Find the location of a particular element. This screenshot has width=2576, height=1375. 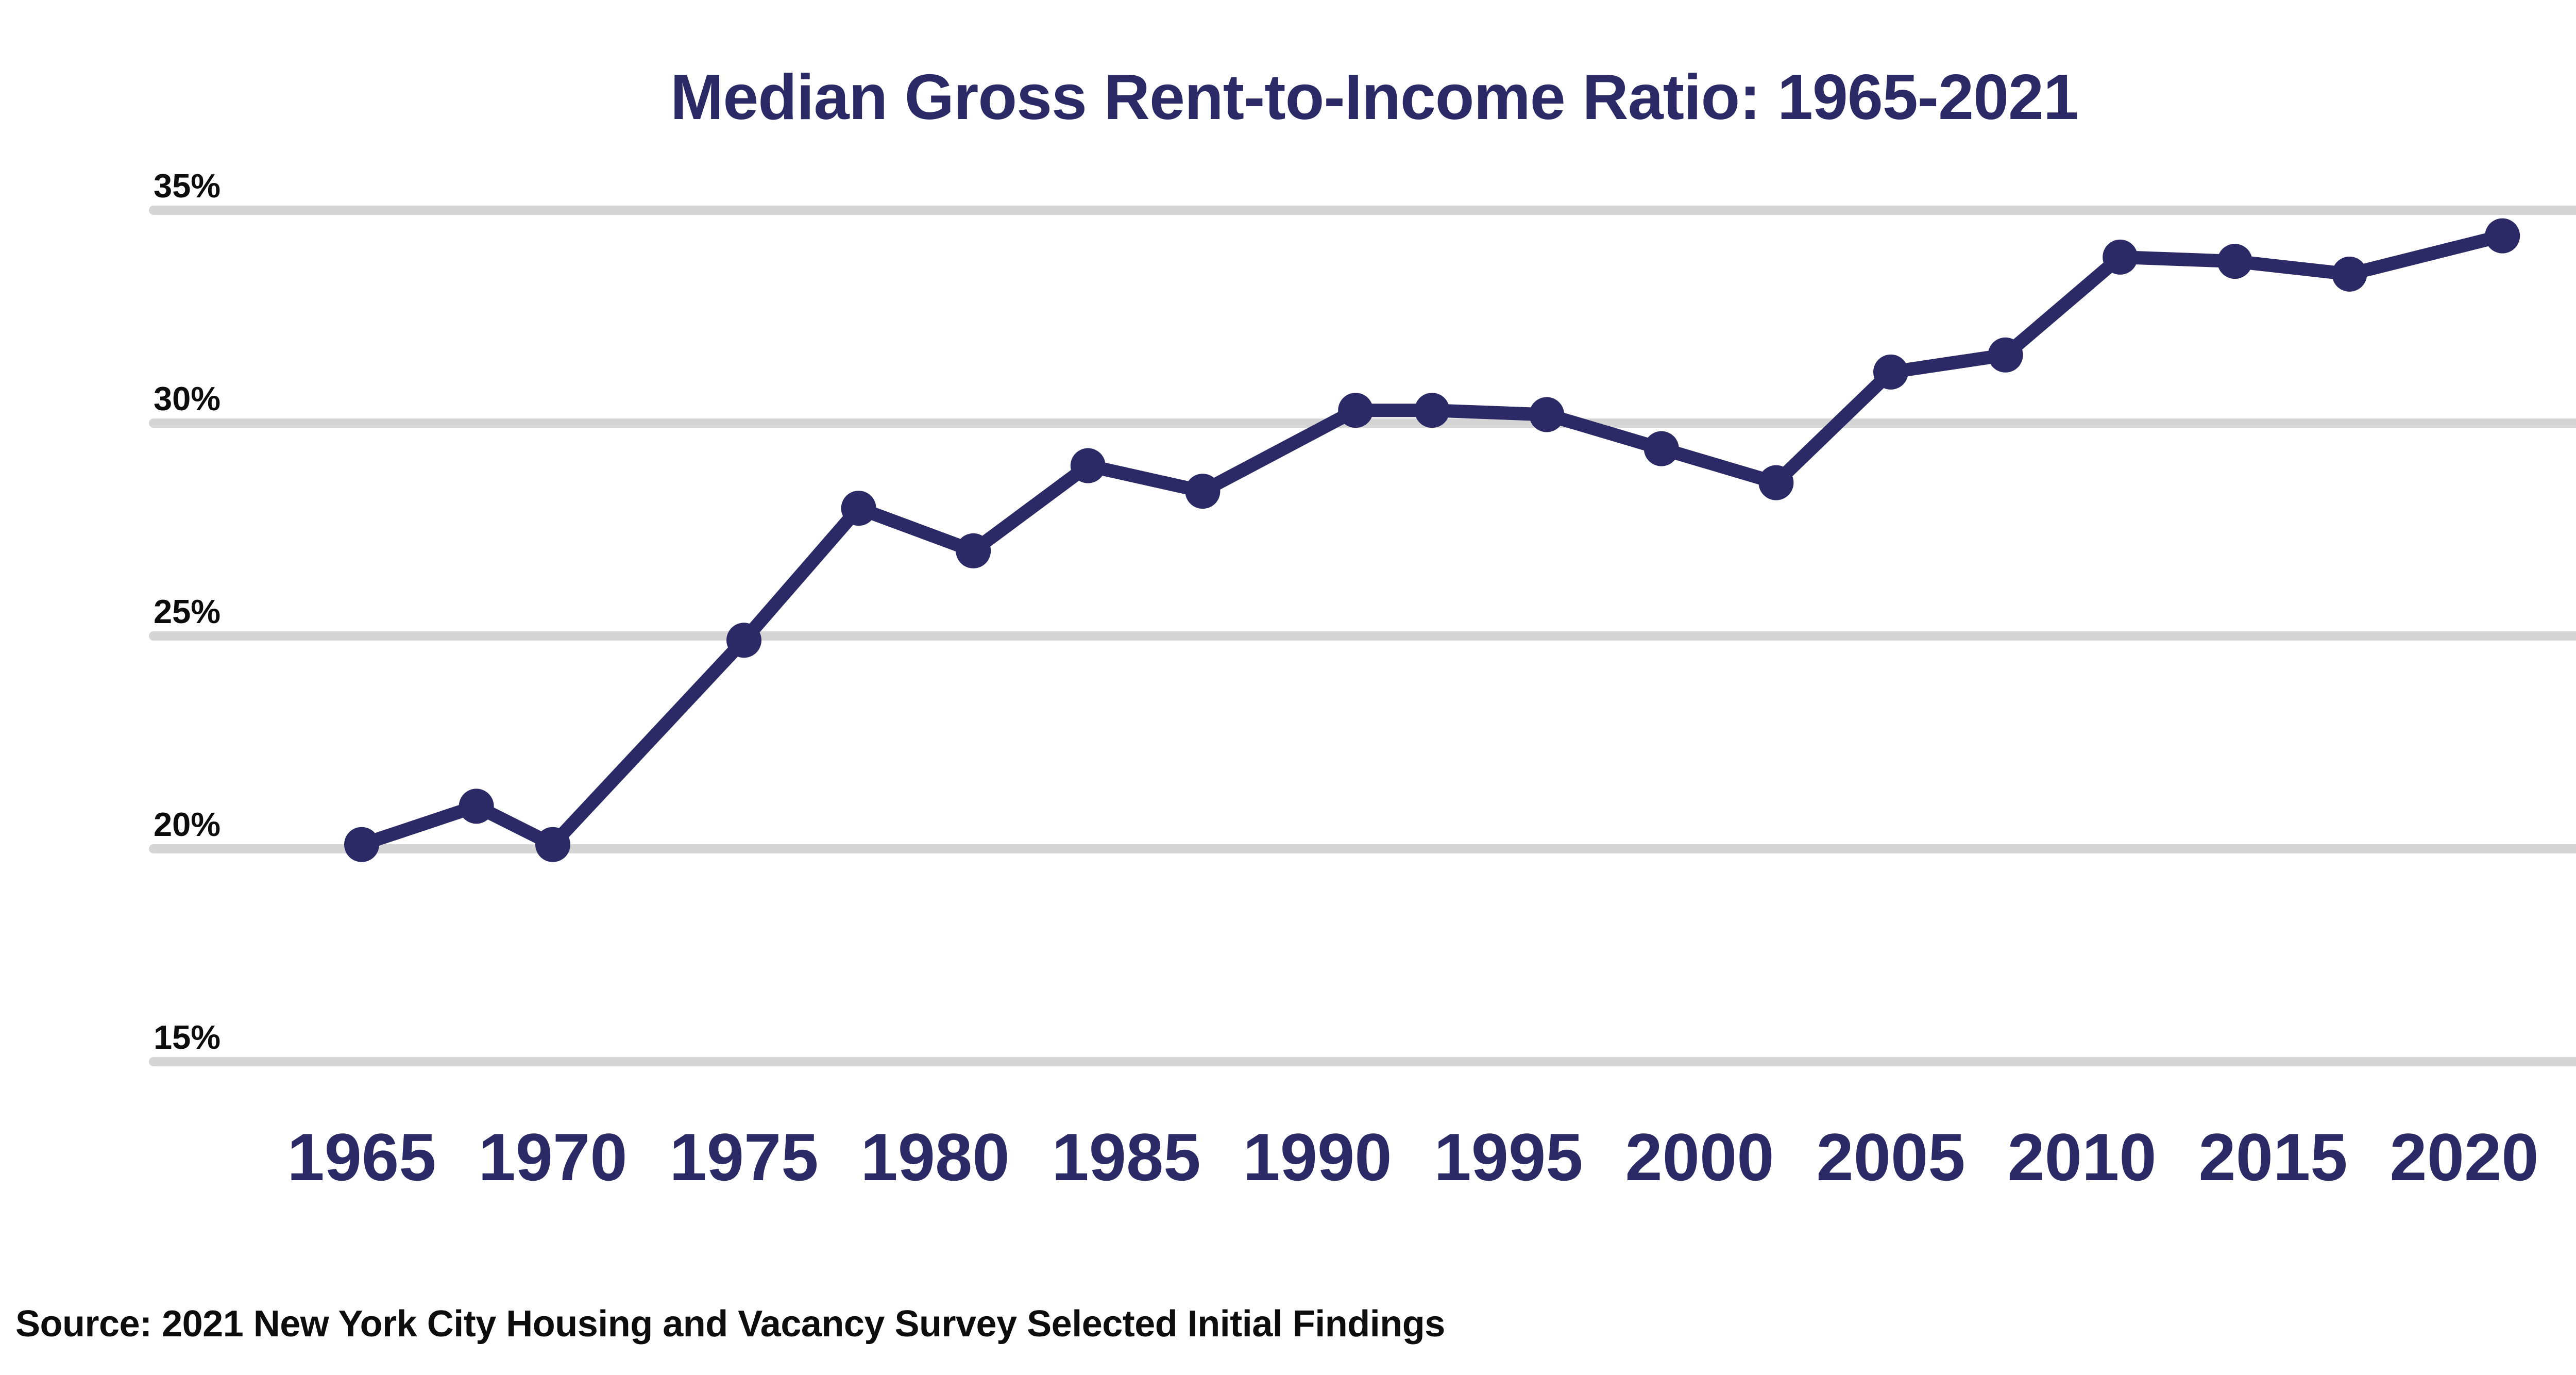

x-axis-label-2015: 2015 is located at coordinates (2273, 1157).